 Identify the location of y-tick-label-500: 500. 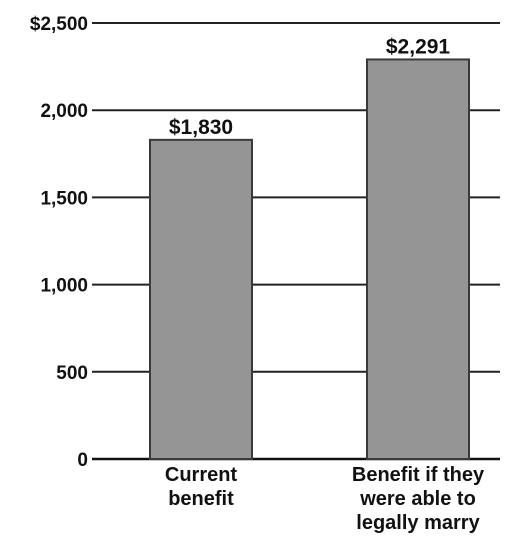
(72, 373).